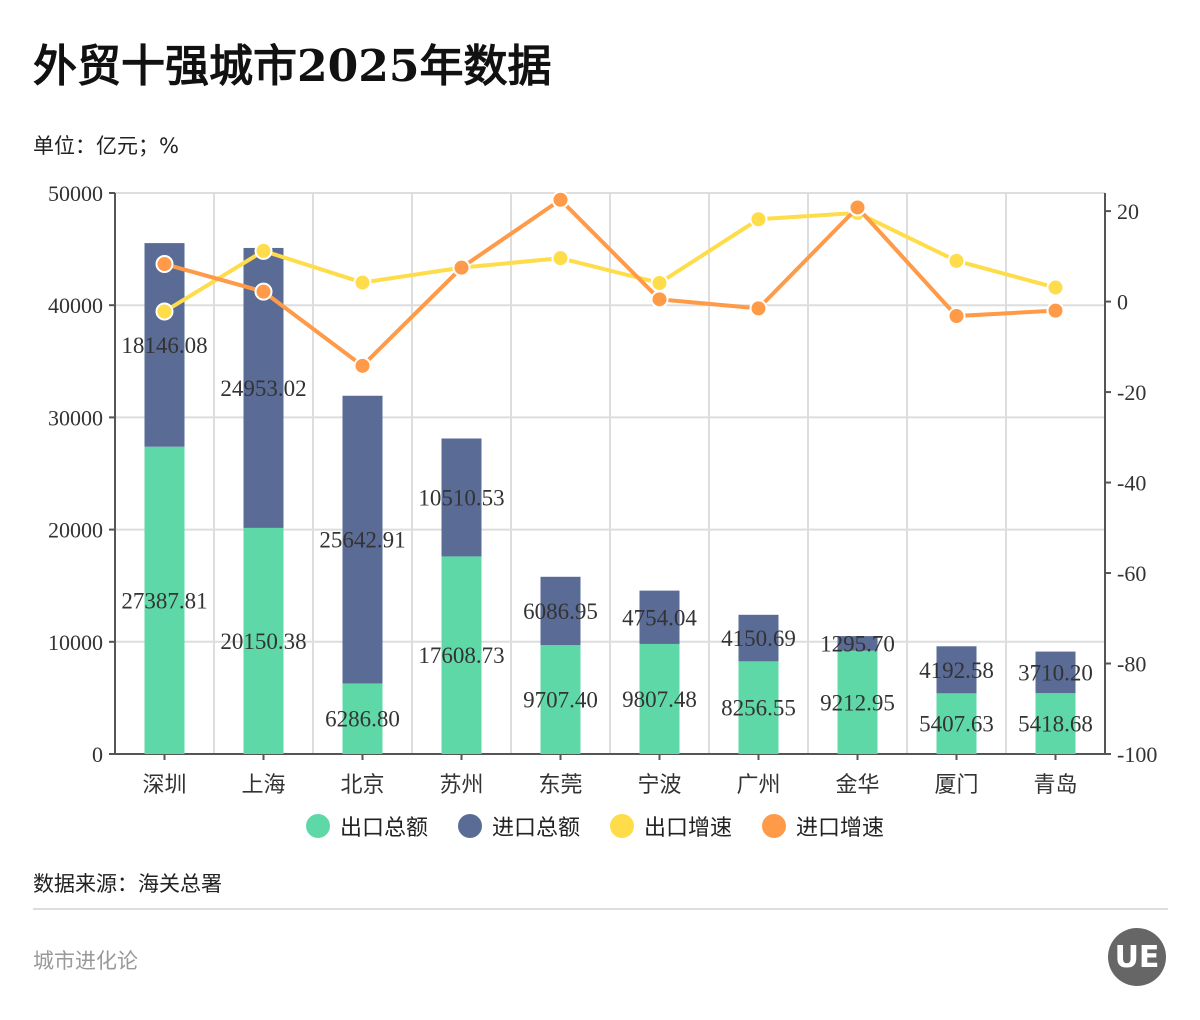  I want to click on y2-tick-label: -60, so click(1131, 573).